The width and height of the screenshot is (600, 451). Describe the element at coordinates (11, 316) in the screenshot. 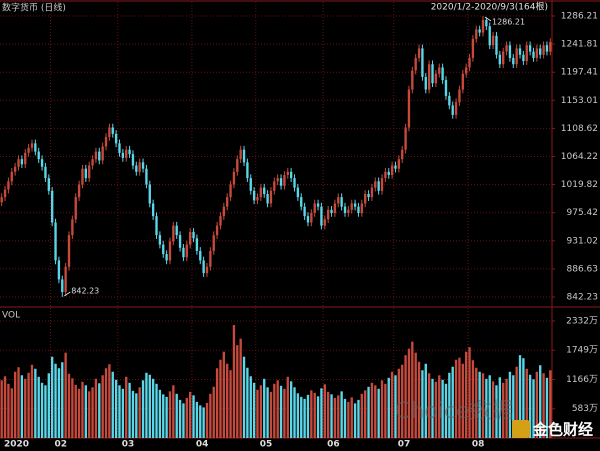

I see `volume-label: VOL` at that location.